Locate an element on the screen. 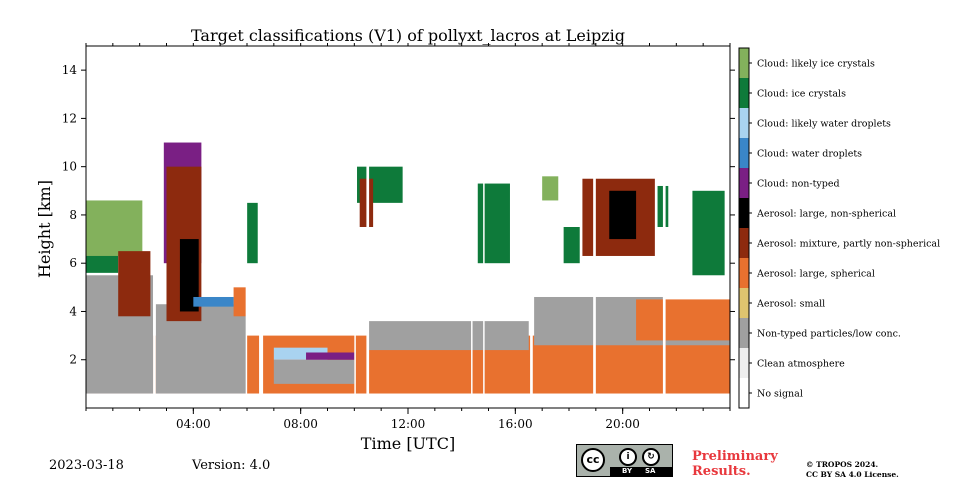  attribution-icon: i is located at coordinates (628, 457).